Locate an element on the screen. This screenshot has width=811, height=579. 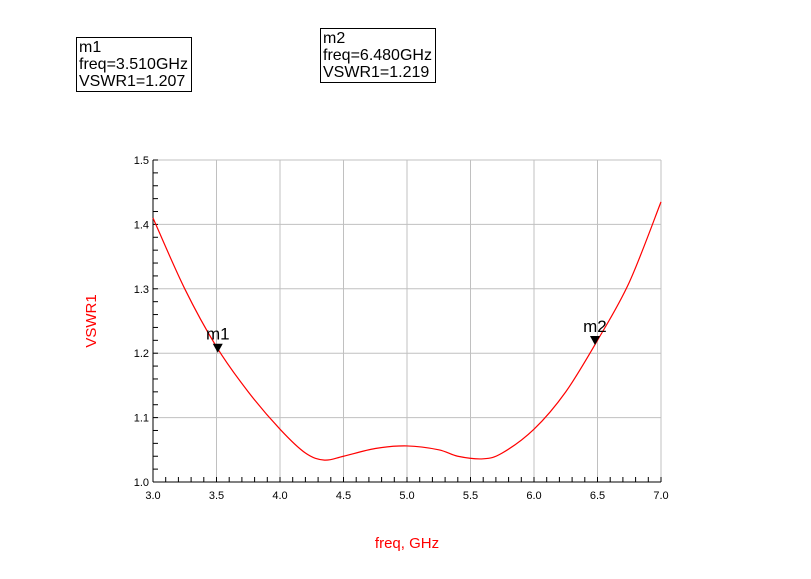
y-axis-title: VSWR1 is located at coordinates (91, 320).